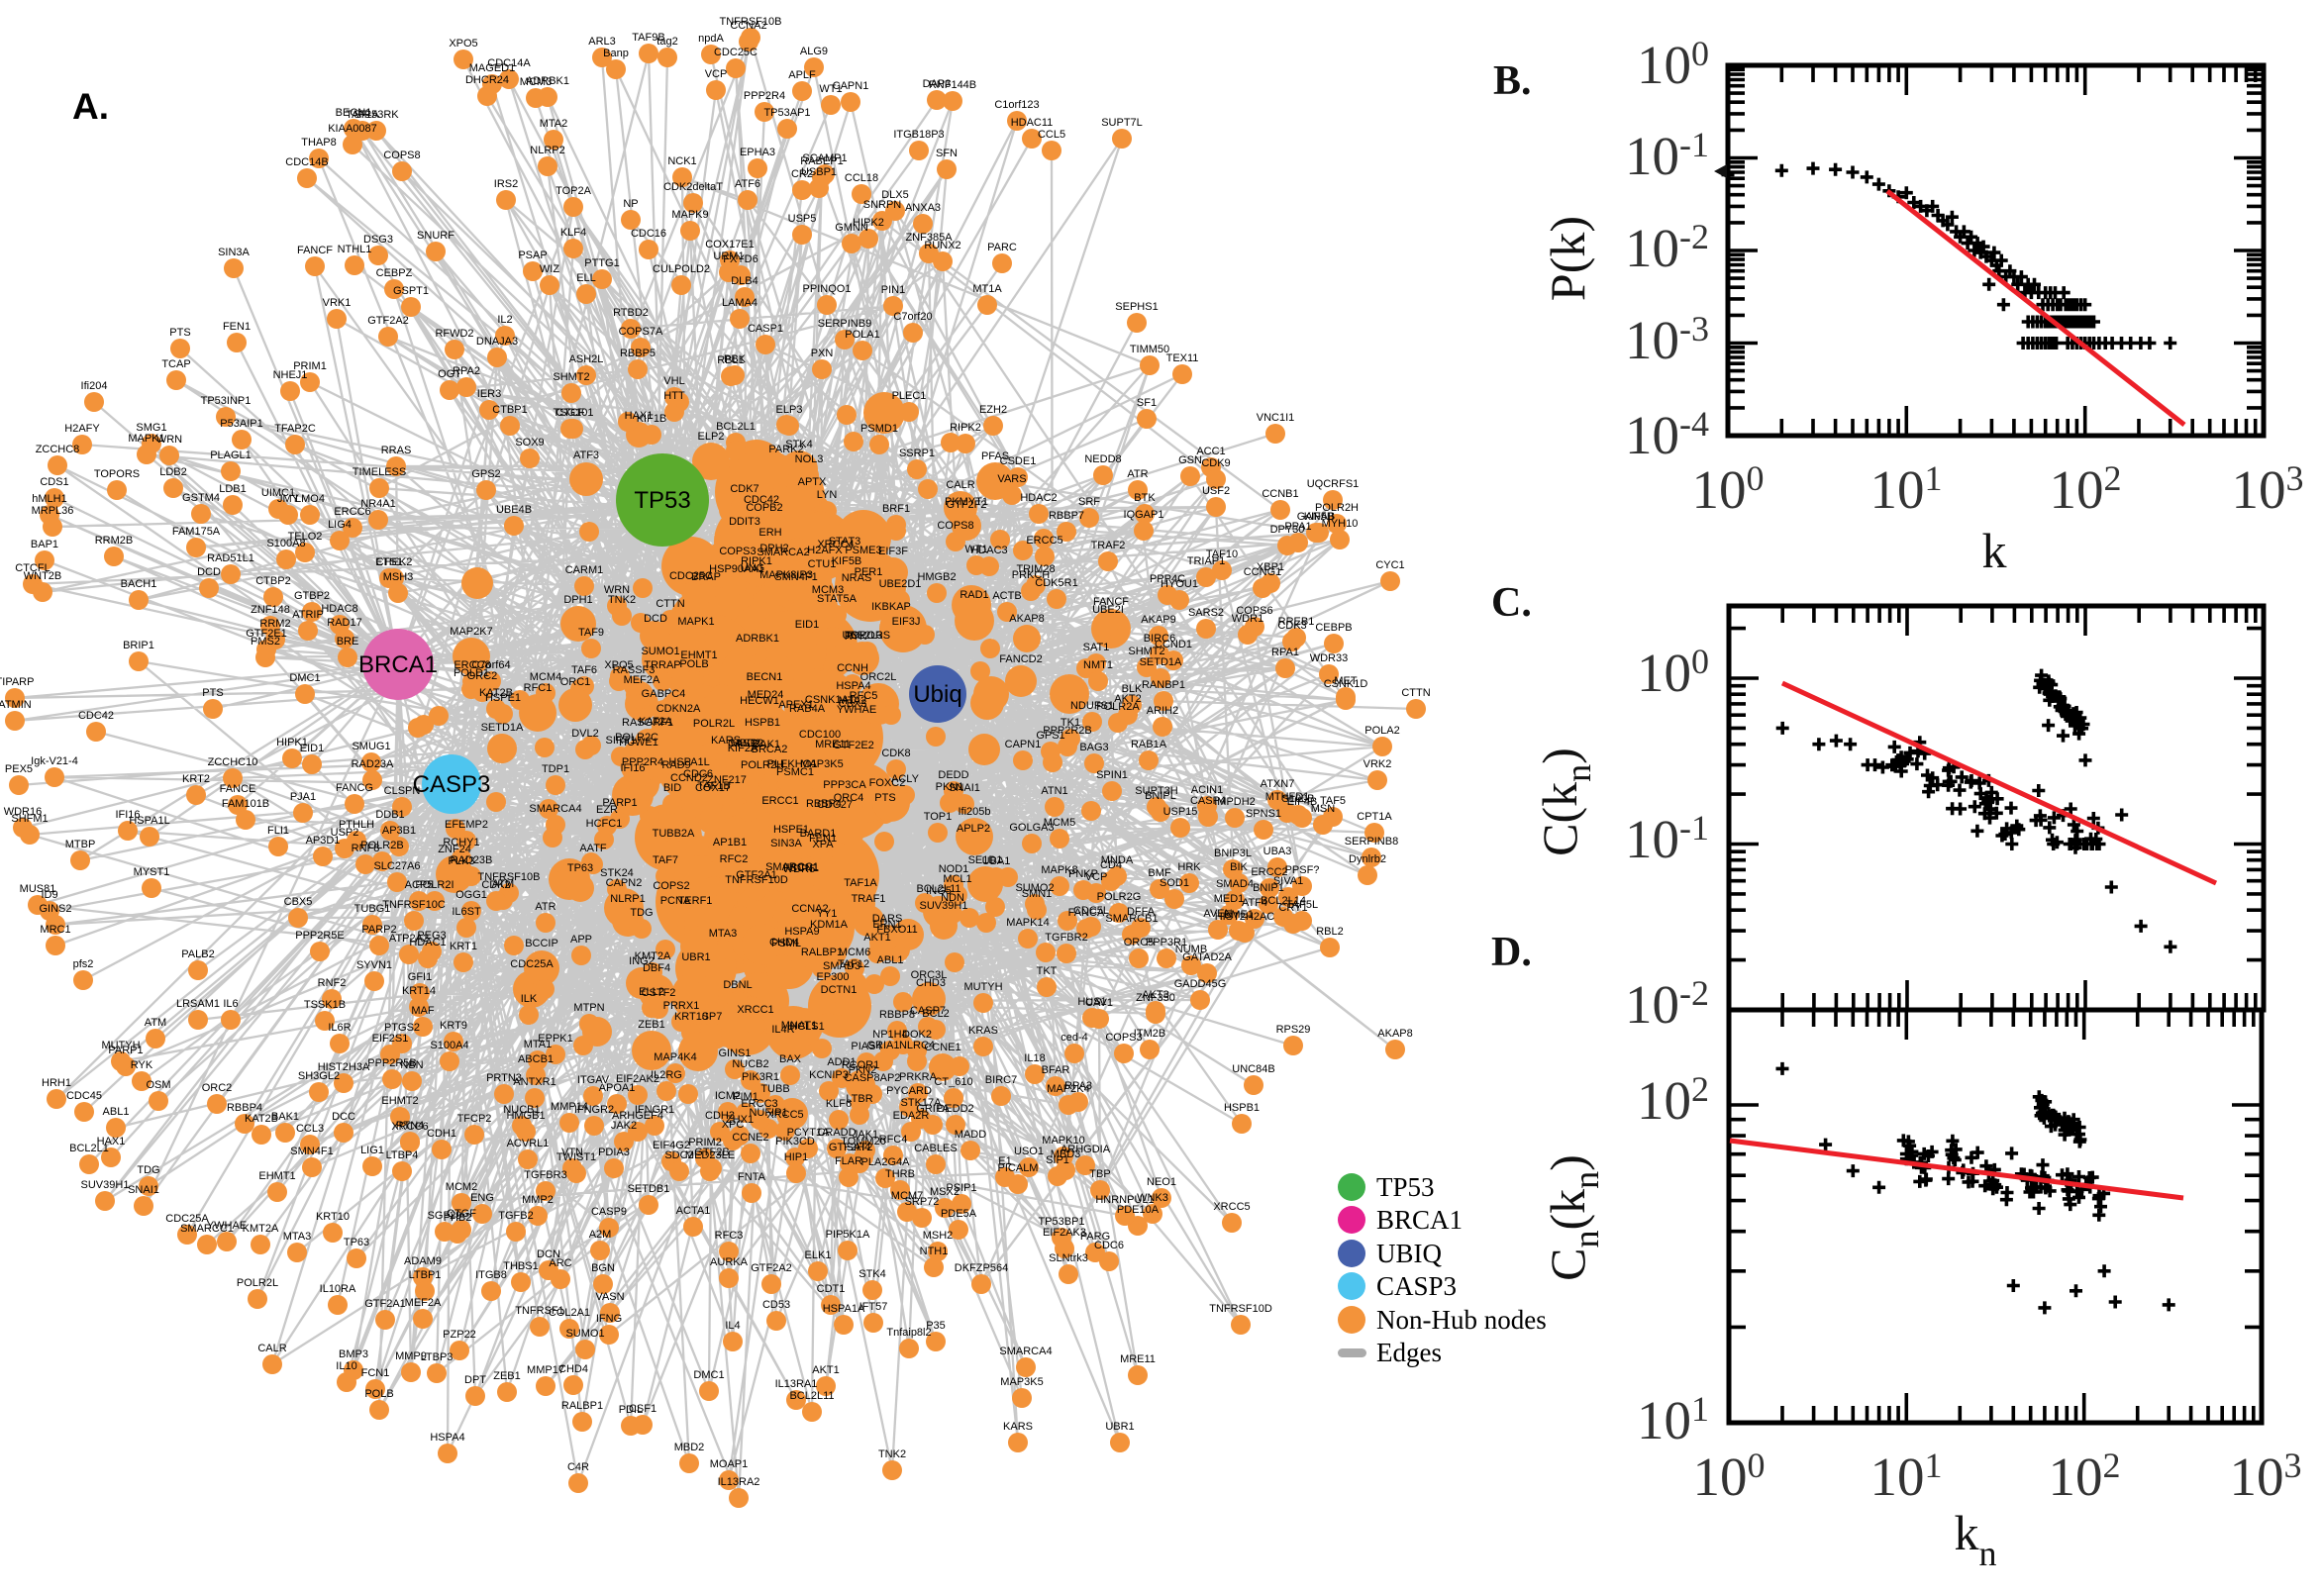 This screenshot has width=2323, height=1596. I want to click on svg-text: TEX11, so click(1182, 358).